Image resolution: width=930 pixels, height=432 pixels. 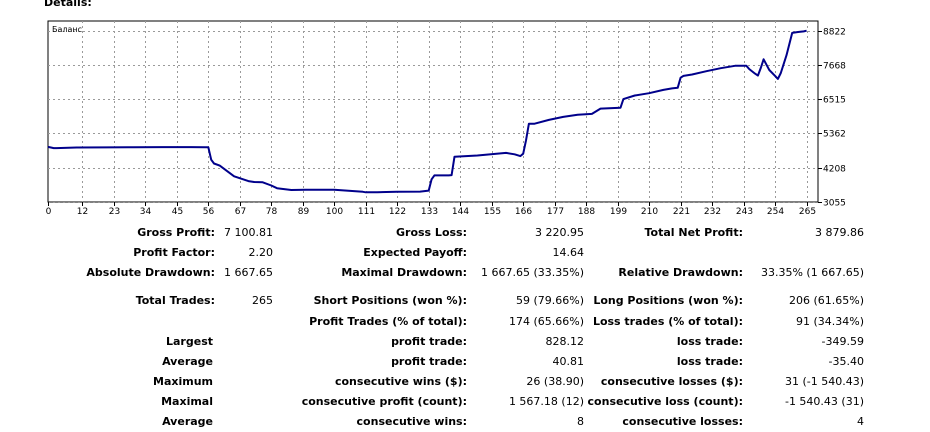 I want to click on absolute-drawdown-value: 1 667.65, so click(x=248, y=272).